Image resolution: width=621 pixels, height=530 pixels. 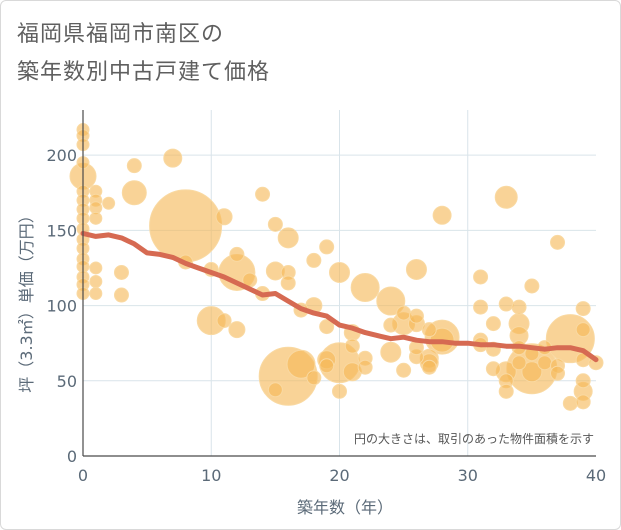 I want to click on y-axis-label: 坪（3.3㎡）単価（万円）, so click(x=26, y=299).